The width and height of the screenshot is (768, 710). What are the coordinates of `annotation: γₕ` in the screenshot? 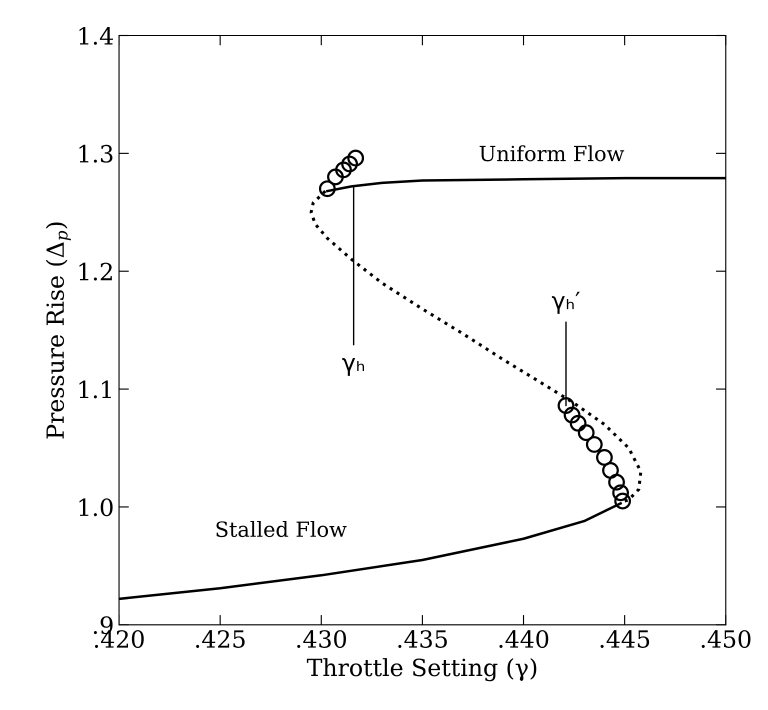 It's located at (353, 367).